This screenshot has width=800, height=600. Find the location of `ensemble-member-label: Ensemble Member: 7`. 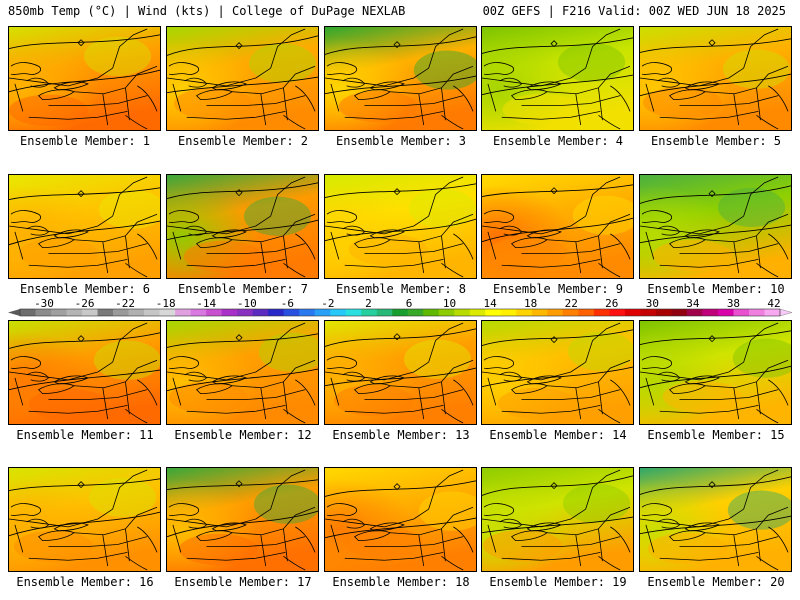

ensemble-member-label: Ensemble Member: 7 is located at coordinates (243, 289).